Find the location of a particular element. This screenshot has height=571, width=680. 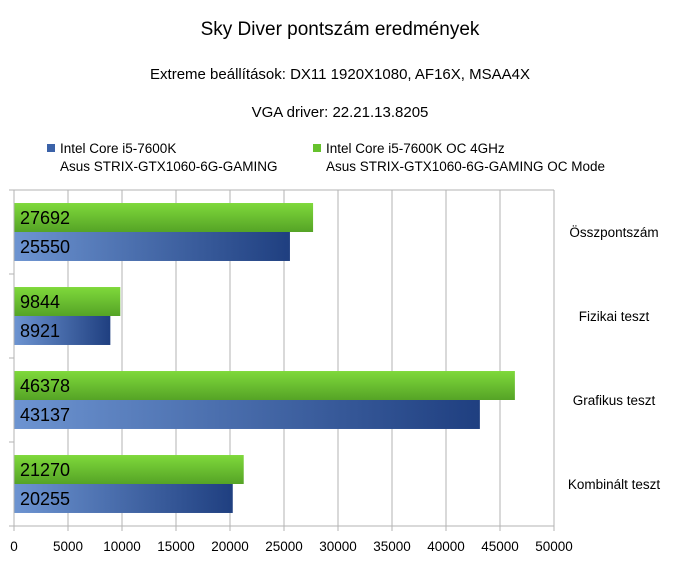

x-tick-label: 0 is located at coordinates (14, 546).